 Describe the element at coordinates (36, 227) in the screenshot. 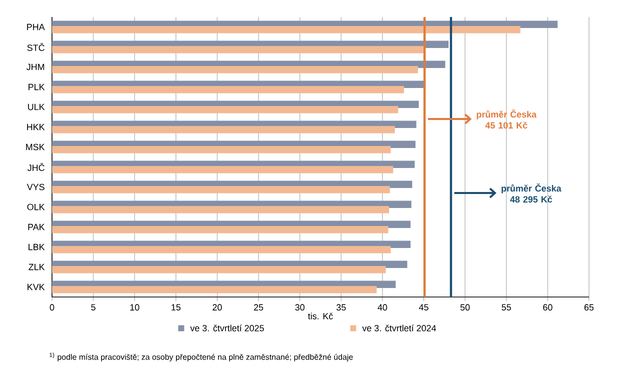

I see `y-tick-label: PAK` at that location.